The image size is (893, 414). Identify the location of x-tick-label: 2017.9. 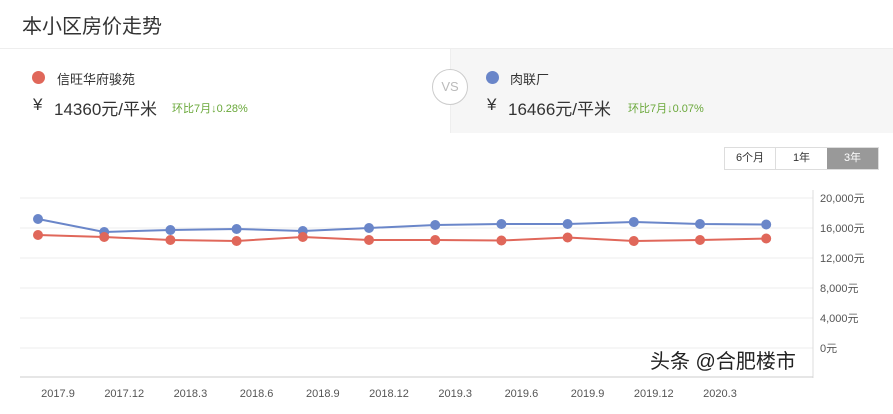
(58, 394).